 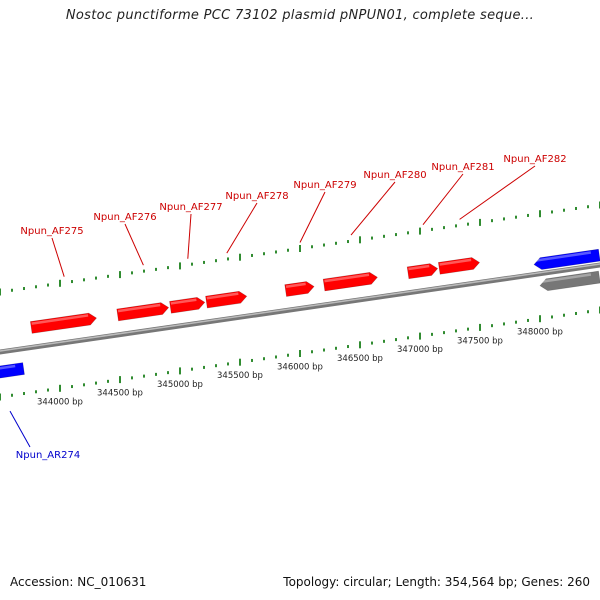 I want to click on gene-npun-af280, so click(x=350, y=281).